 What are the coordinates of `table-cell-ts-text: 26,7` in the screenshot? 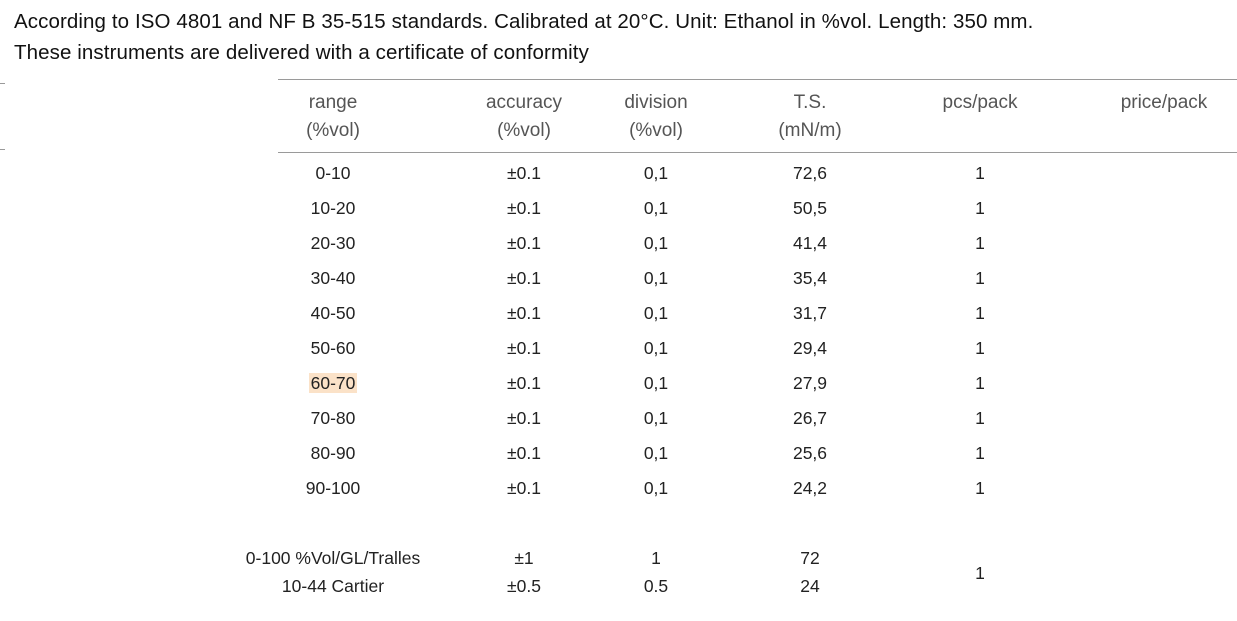 It's located at (810, 418).